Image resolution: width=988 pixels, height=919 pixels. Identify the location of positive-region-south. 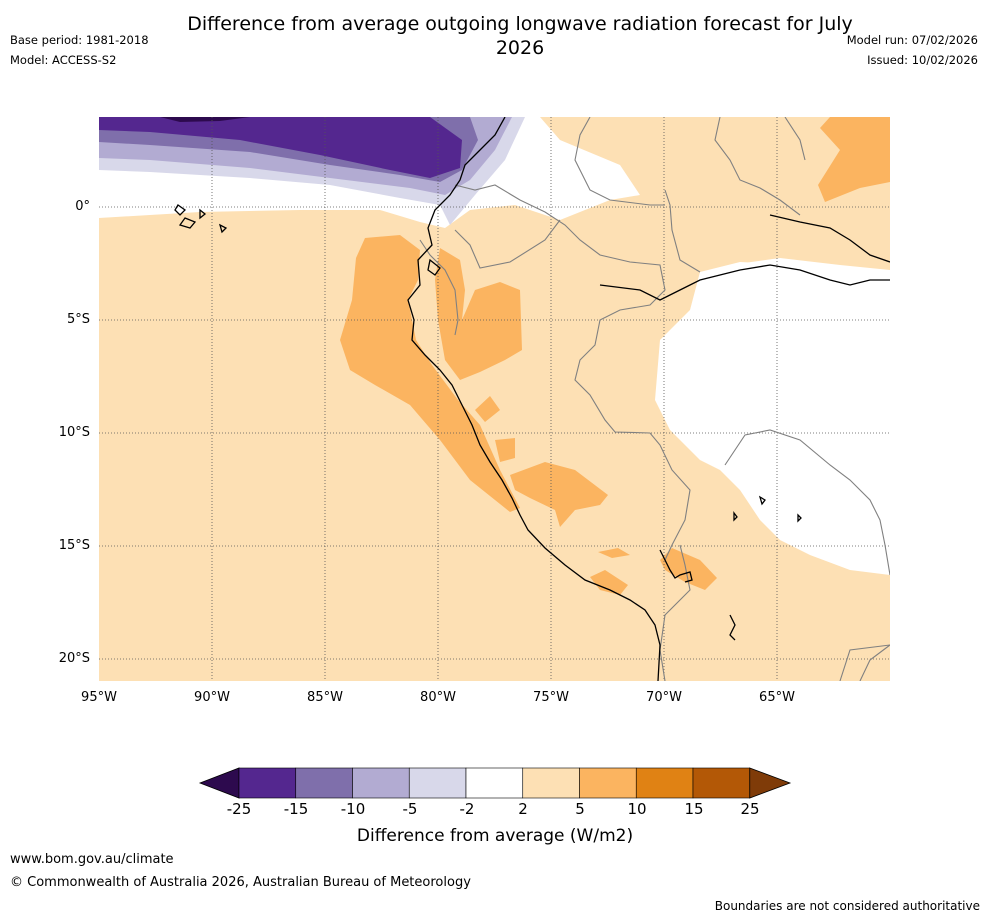
(559, 494).